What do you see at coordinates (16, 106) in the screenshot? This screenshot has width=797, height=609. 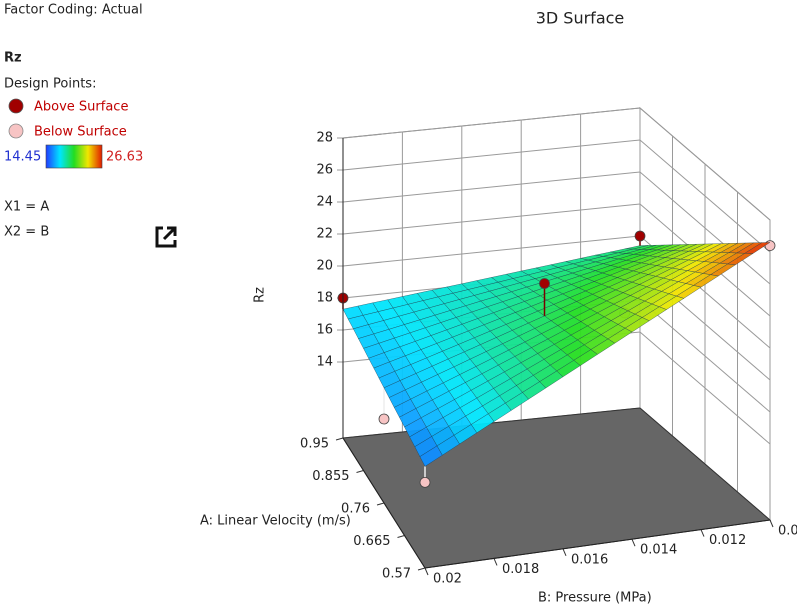 I see `legend-marker-above` at bounding box center [16, 106].